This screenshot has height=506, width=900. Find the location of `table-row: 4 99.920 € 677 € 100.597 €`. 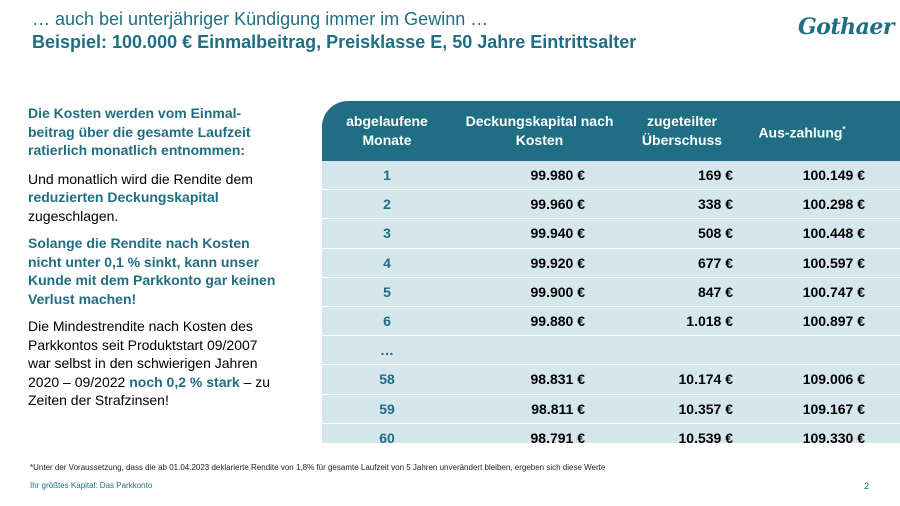

table-row: 4 99.920 € 677 € 100.597 € is located at coordinates (611, 263).